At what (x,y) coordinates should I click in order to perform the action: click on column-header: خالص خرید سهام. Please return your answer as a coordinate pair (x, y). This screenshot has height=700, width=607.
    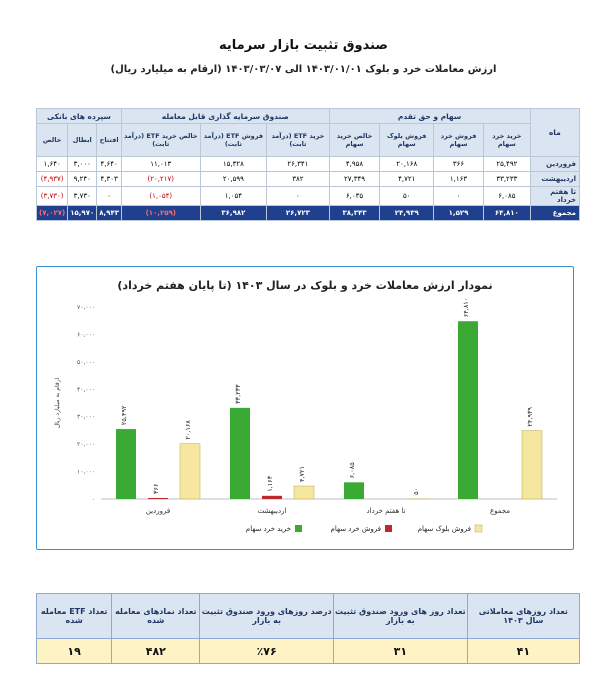
    Looking at the image, I should click on (354, 140).